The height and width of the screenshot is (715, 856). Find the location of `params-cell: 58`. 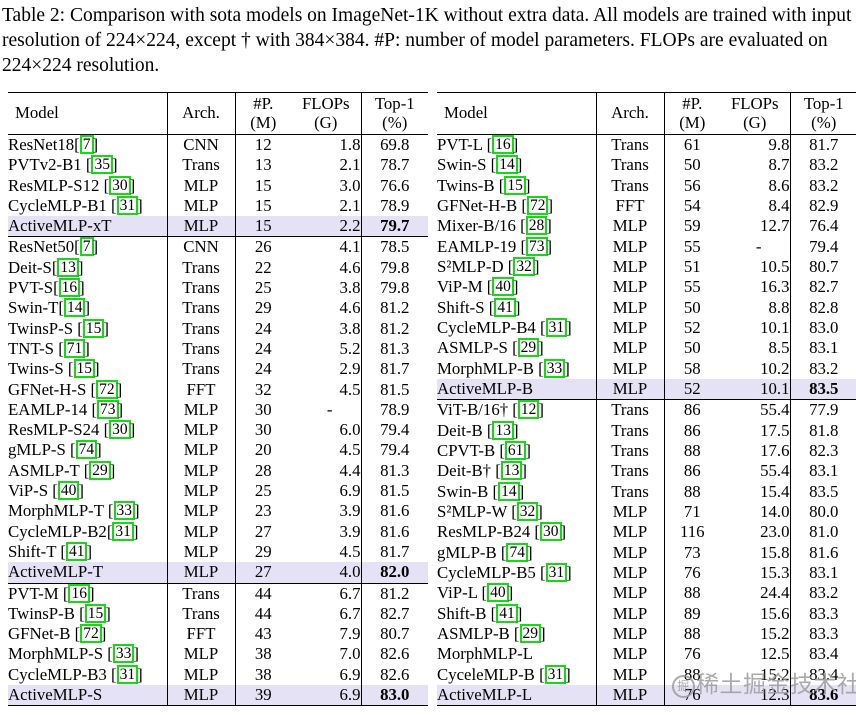

params-cell: 58 is located at coordinates (692, 369).